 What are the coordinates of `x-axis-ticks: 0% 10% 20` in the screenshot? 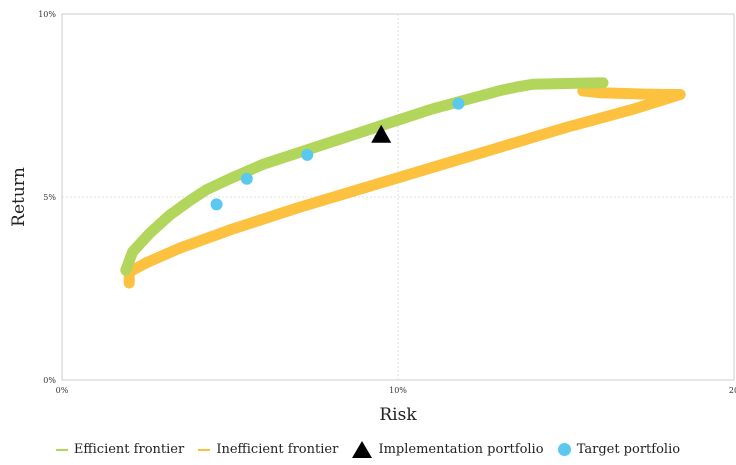 It's located at (396, 390).